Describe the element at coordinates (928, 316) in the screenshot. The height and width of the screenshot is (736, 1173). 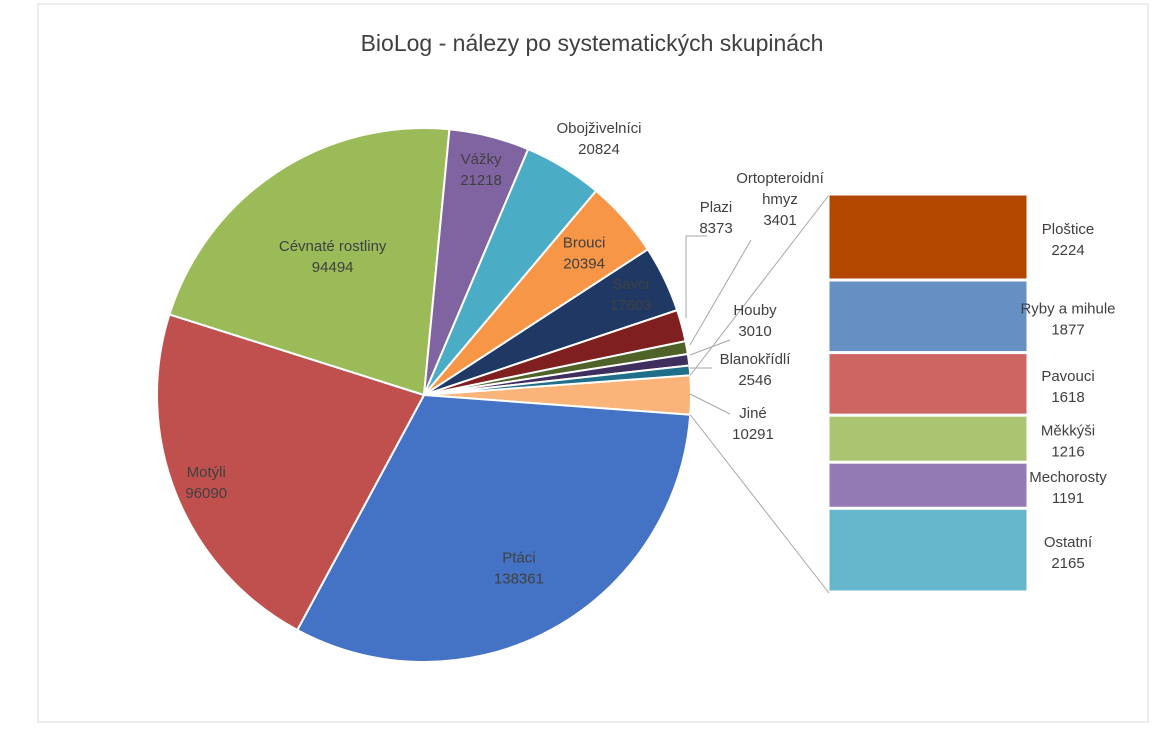
I see `bar-segment-ryby-a-mihule` at that location.